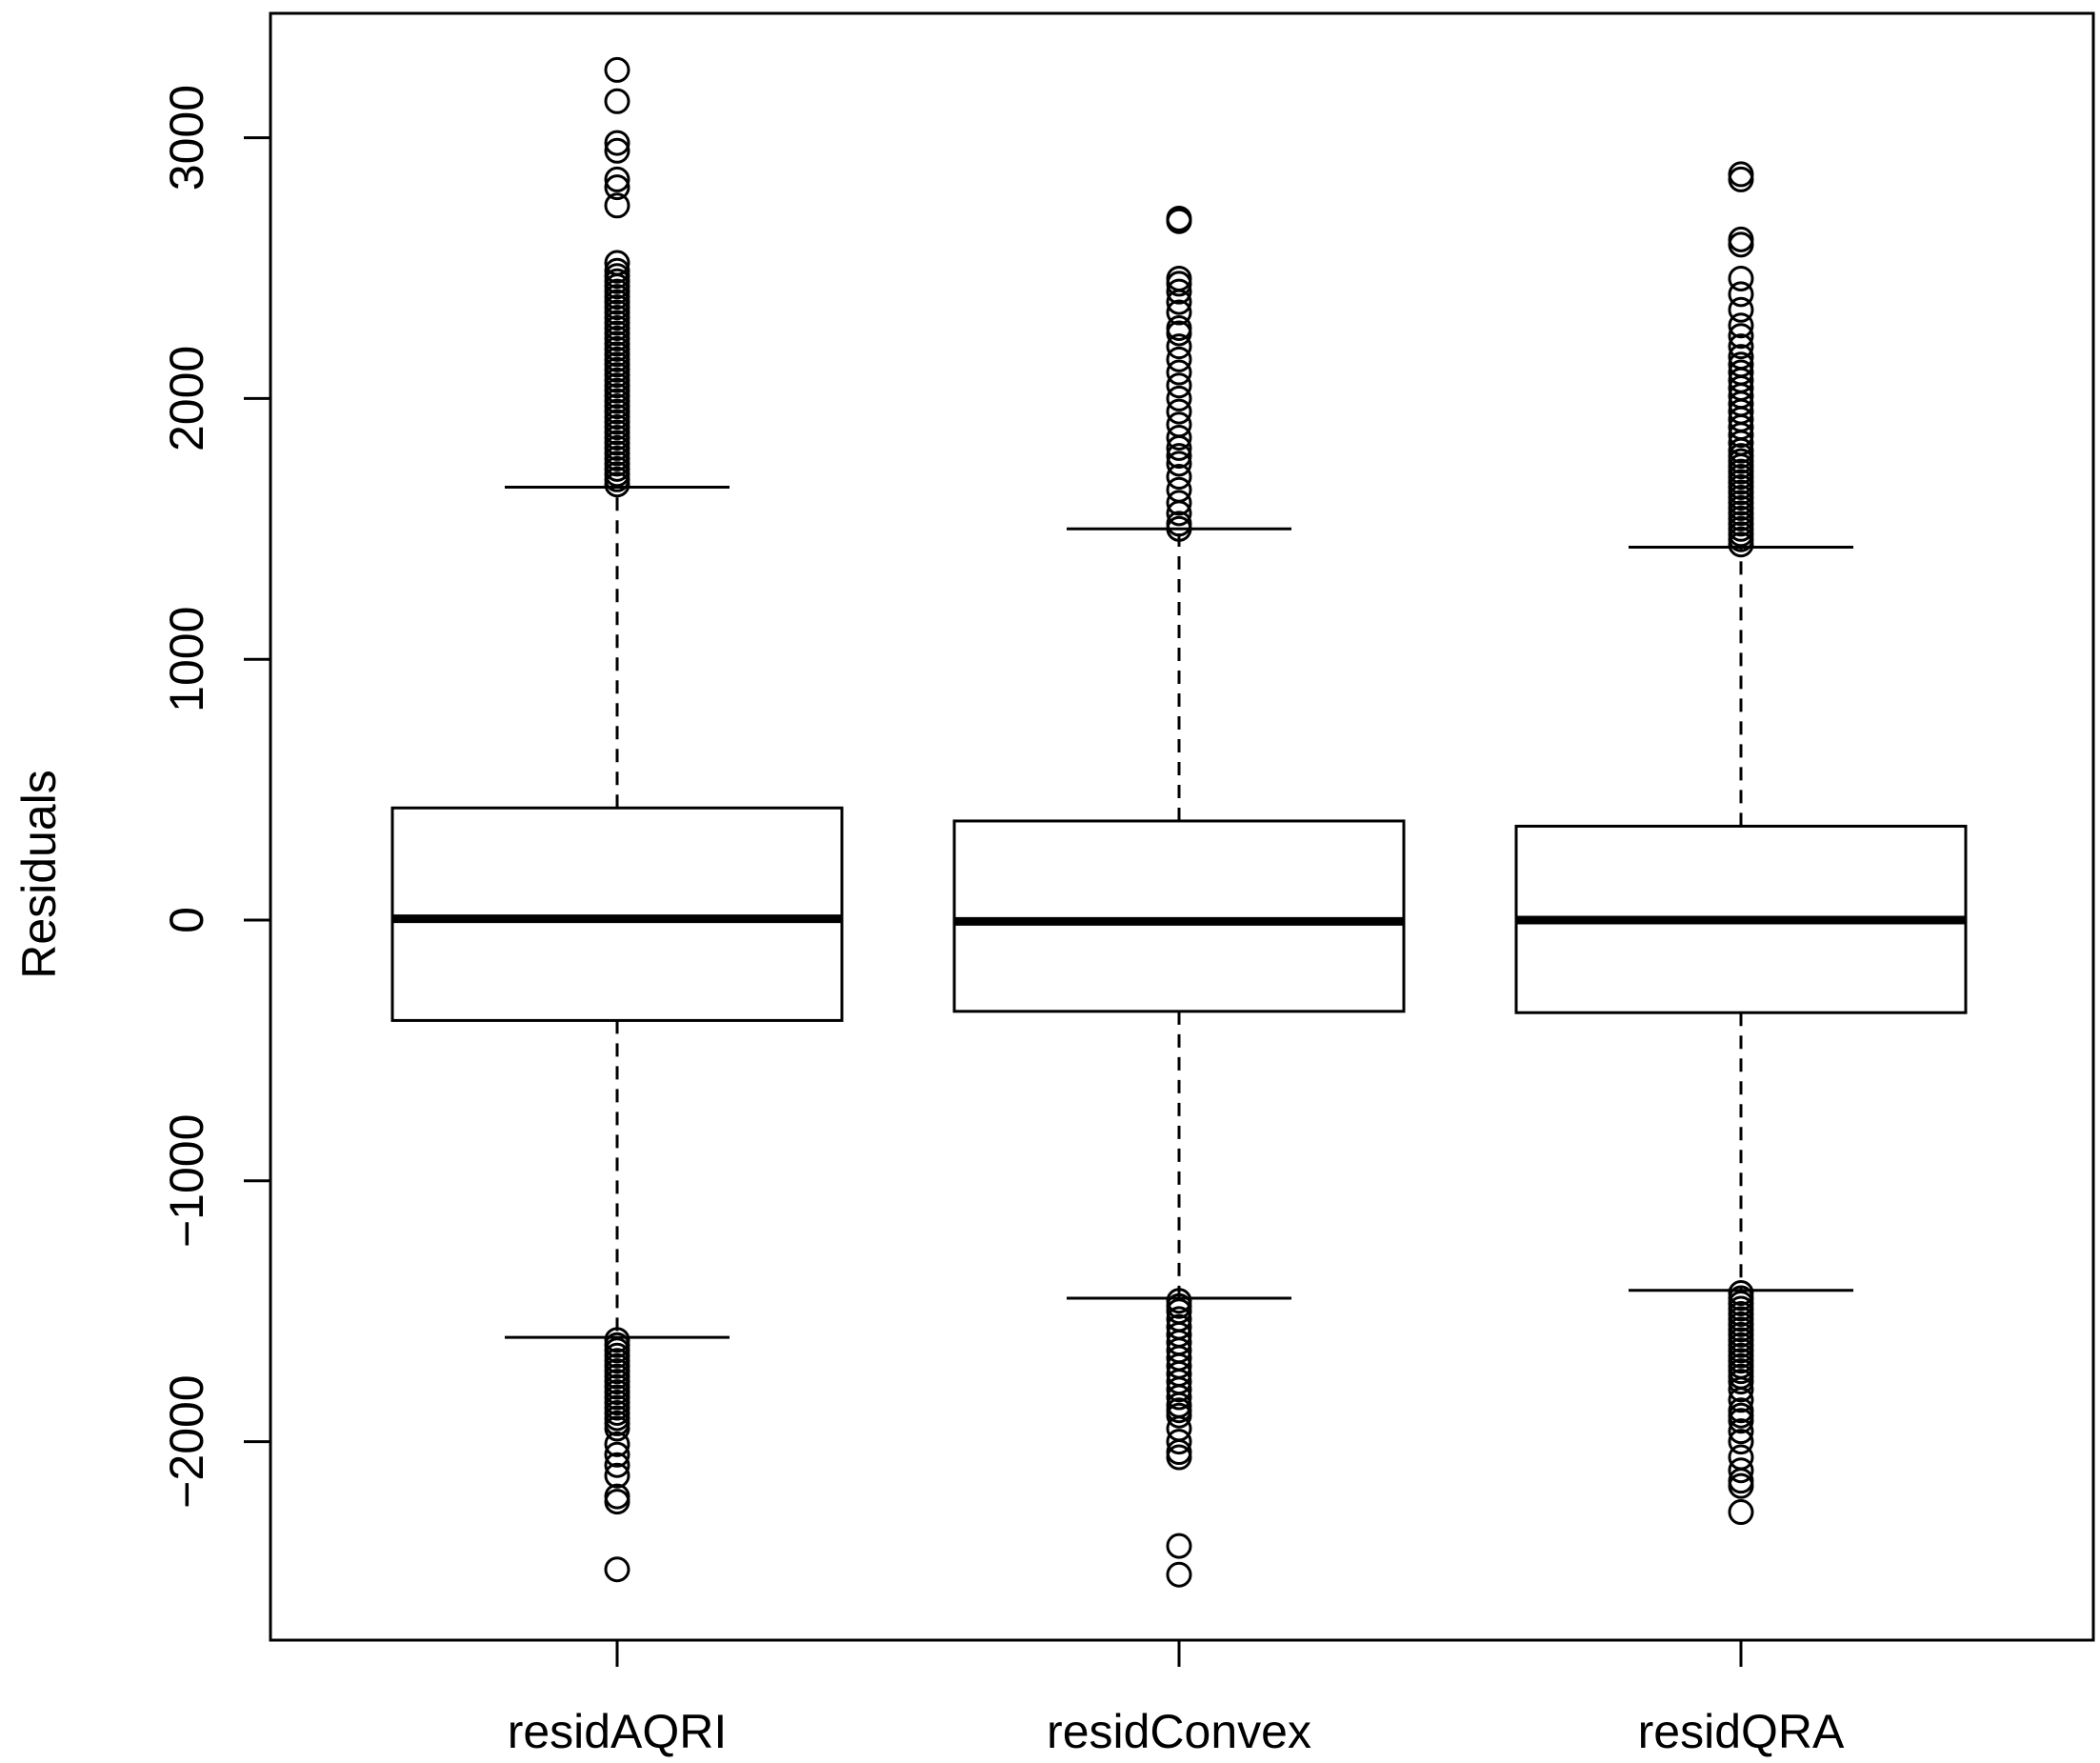  I want to click on y-tick-label: 2000, so click(186, 399).